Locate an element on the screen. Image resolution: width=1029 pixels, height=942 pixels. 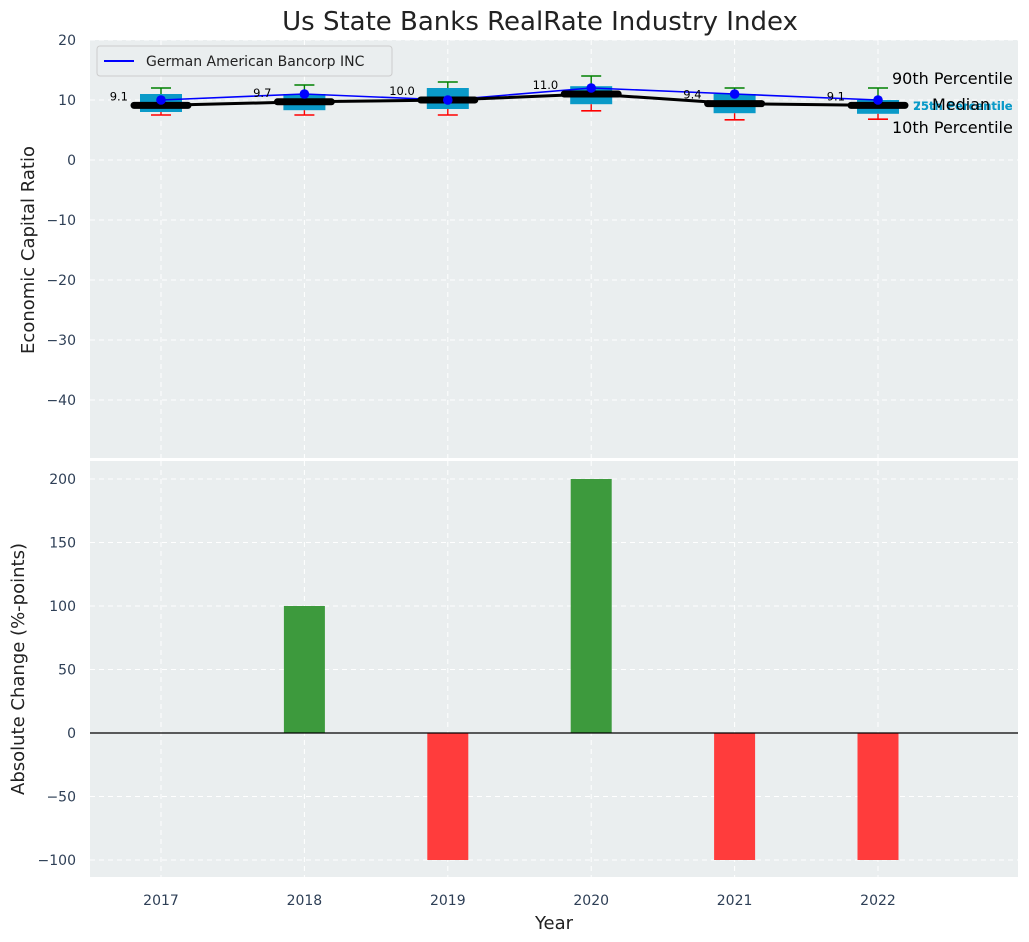
x-tick-label: 2020 is located at coordinates (591, 901).